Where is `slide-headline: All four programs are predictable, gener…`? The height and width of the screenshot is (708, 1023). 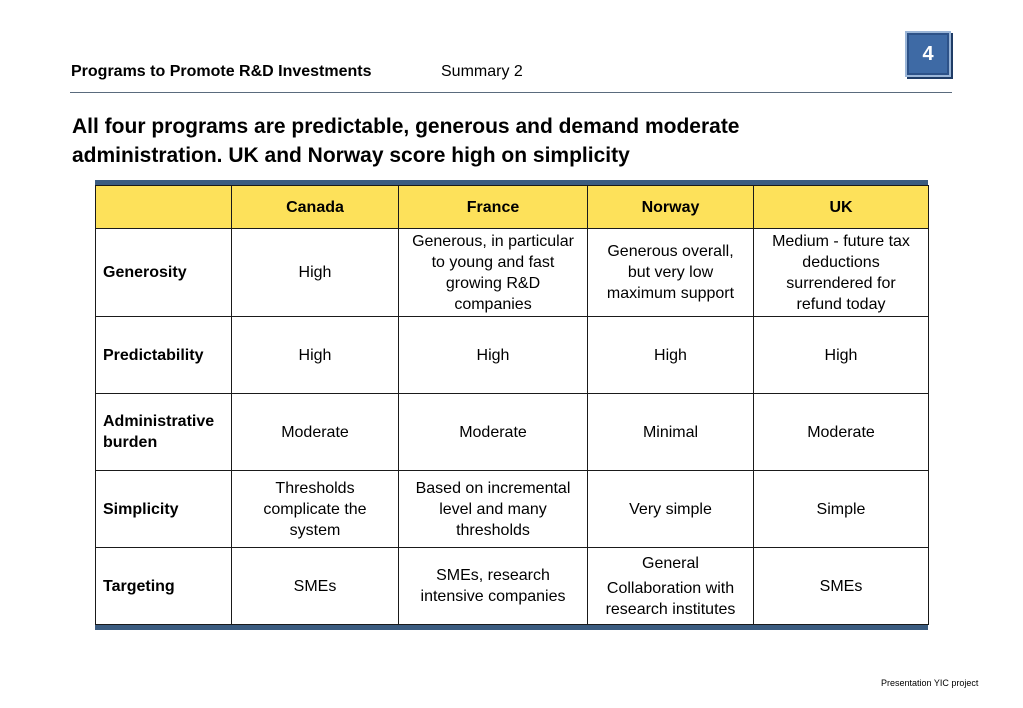
slide-headline: All four programs are predictable, gener… is located at coordinates (492, 141).